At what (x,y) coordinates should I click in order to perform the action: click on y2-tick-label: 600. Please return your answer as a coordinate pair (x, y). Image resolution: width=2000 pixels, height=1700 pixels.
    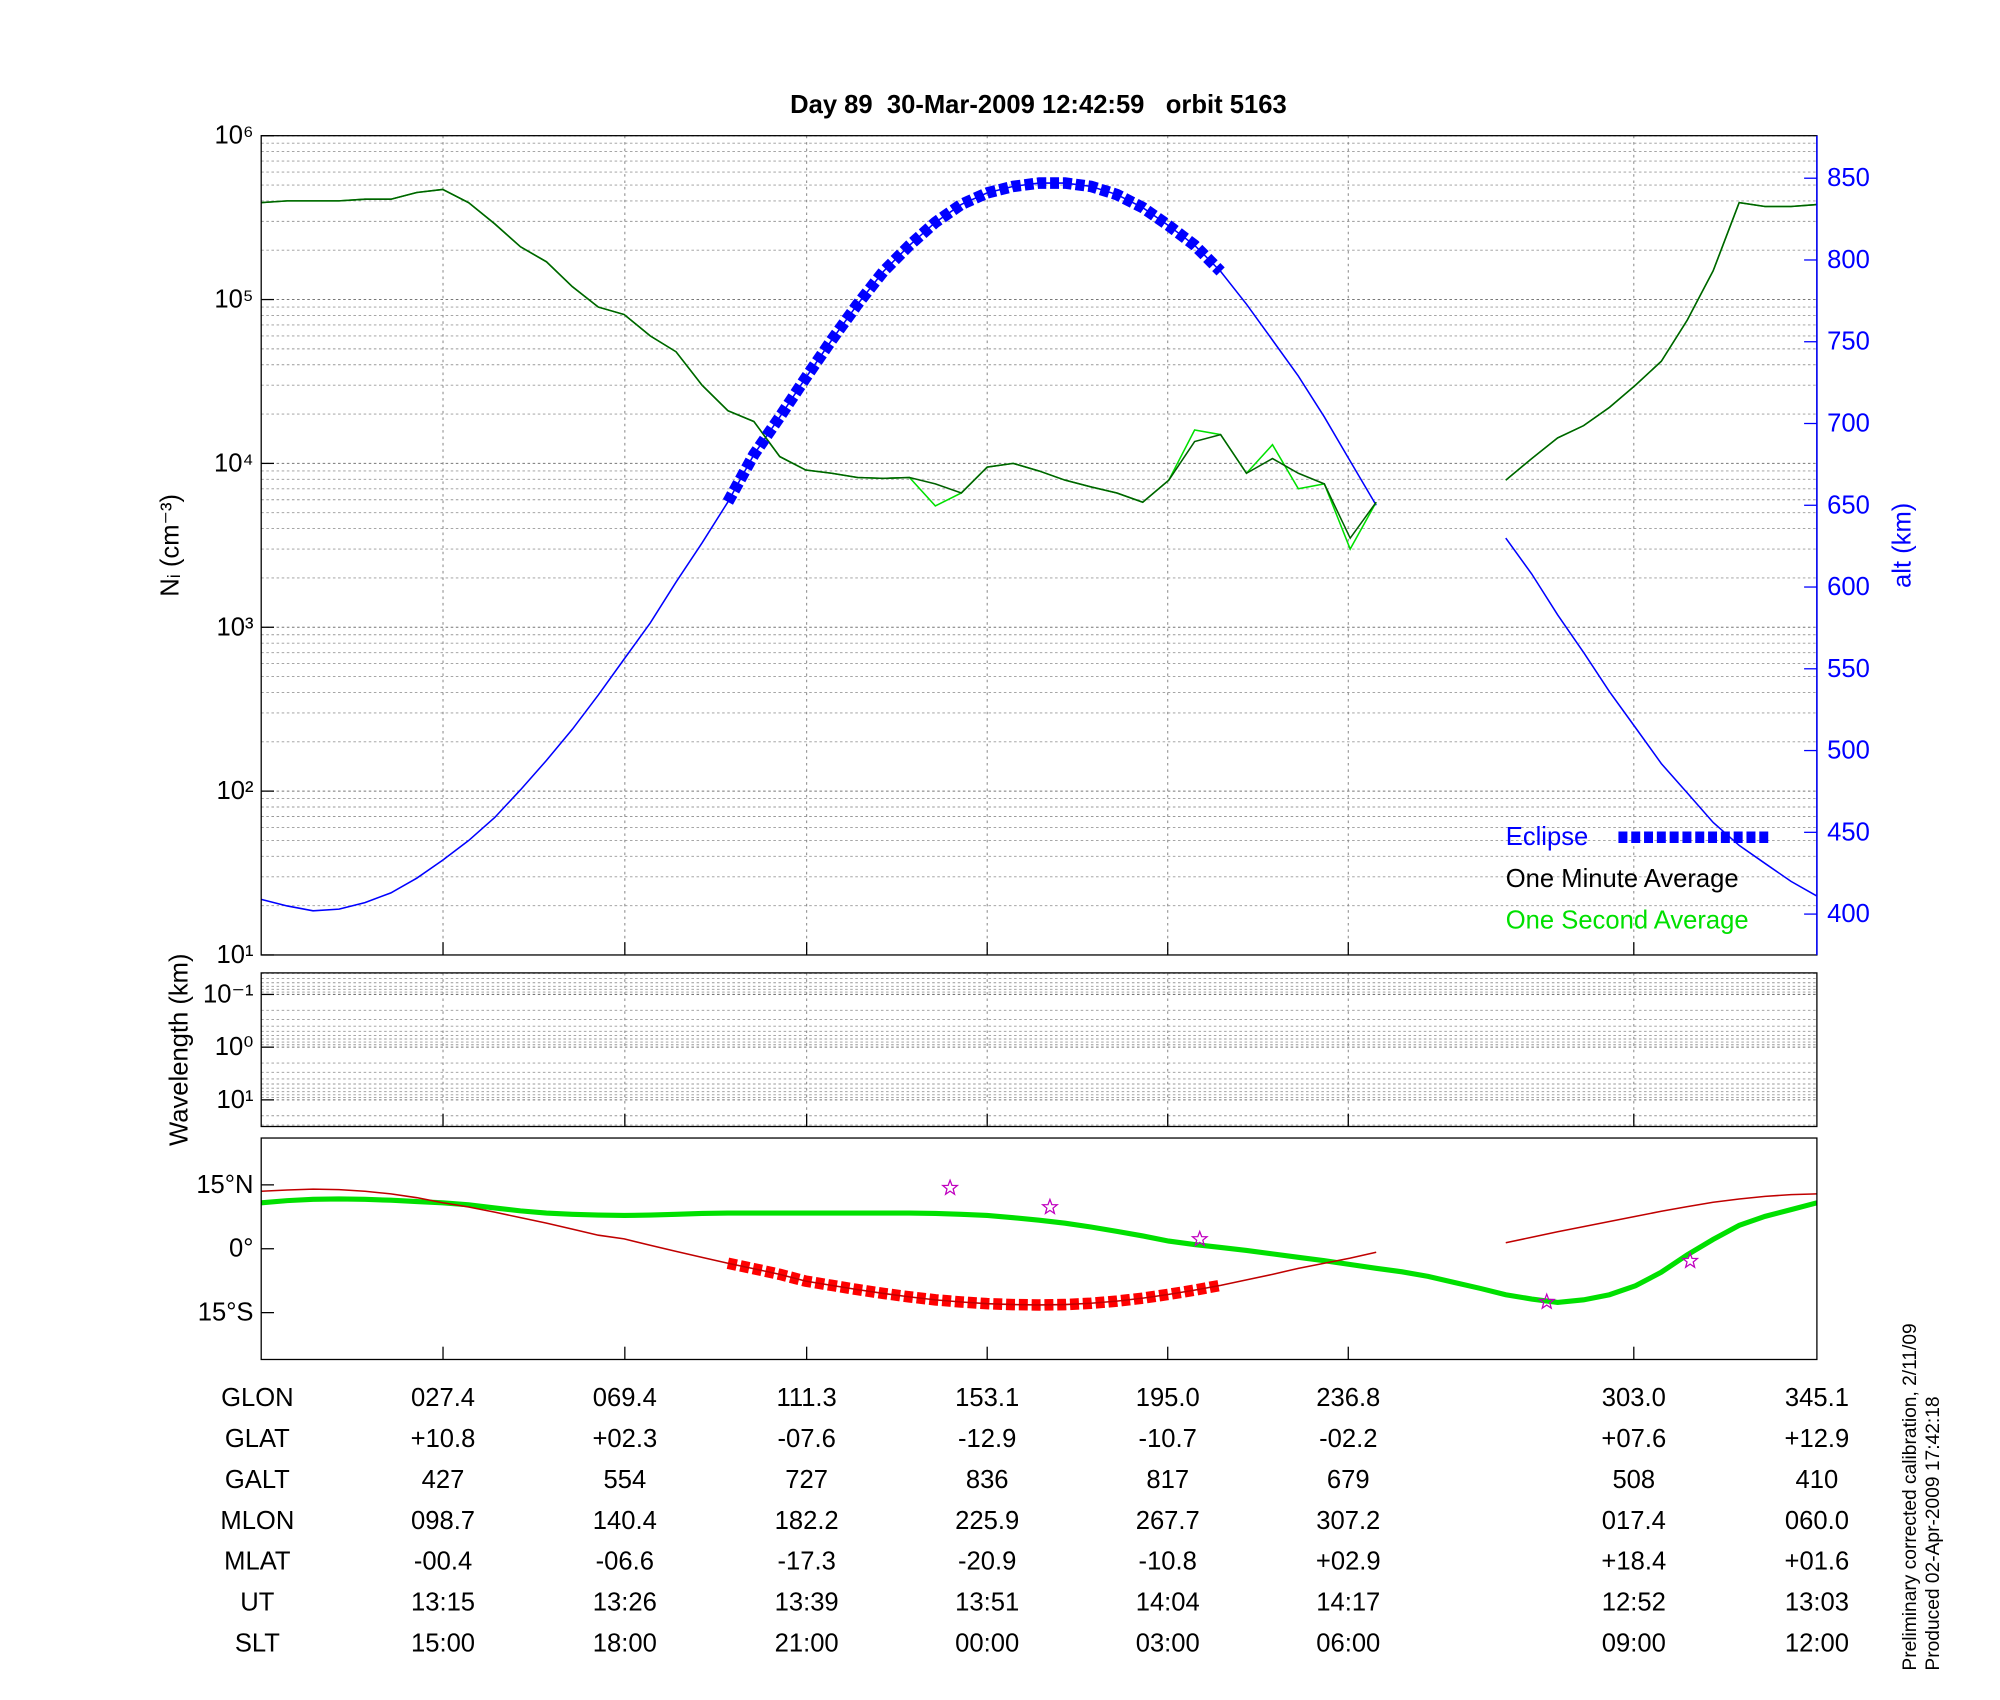
    Looking at the image, I should click on (1848, 587).